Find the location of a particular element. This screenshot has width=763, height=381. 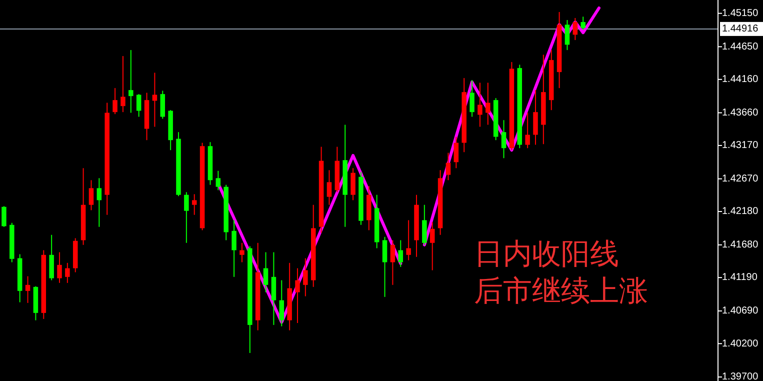

y-tick-label: 1.45150 is located at coordinates (740, 13).